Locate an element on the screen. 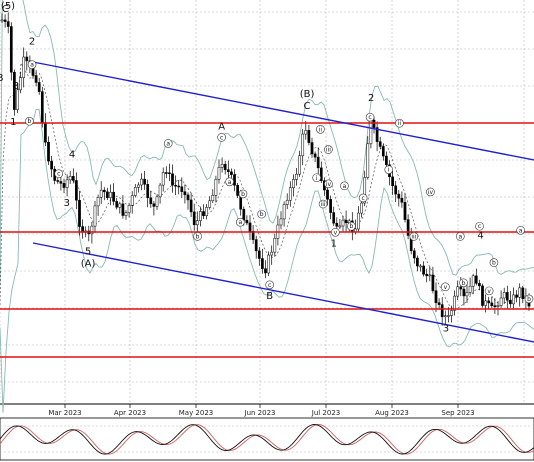 This screenshot has height=462, width=534. sub-wave-label: iii is located at coordinates (413, 236).